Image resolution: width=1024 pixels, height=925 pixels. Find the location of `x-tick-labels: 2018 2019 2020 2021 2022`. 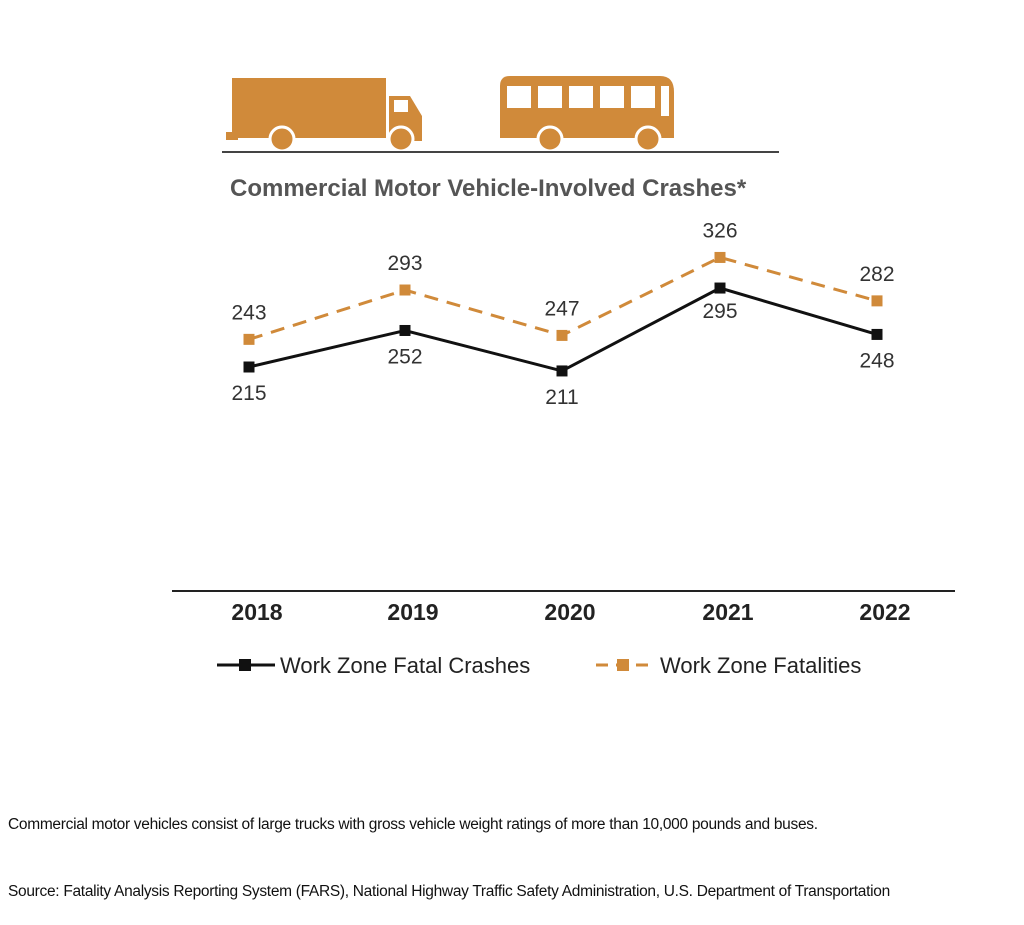

x-tick-labels: 2018 2019 2020 2021 2022 is located at coordinates (570, 612).